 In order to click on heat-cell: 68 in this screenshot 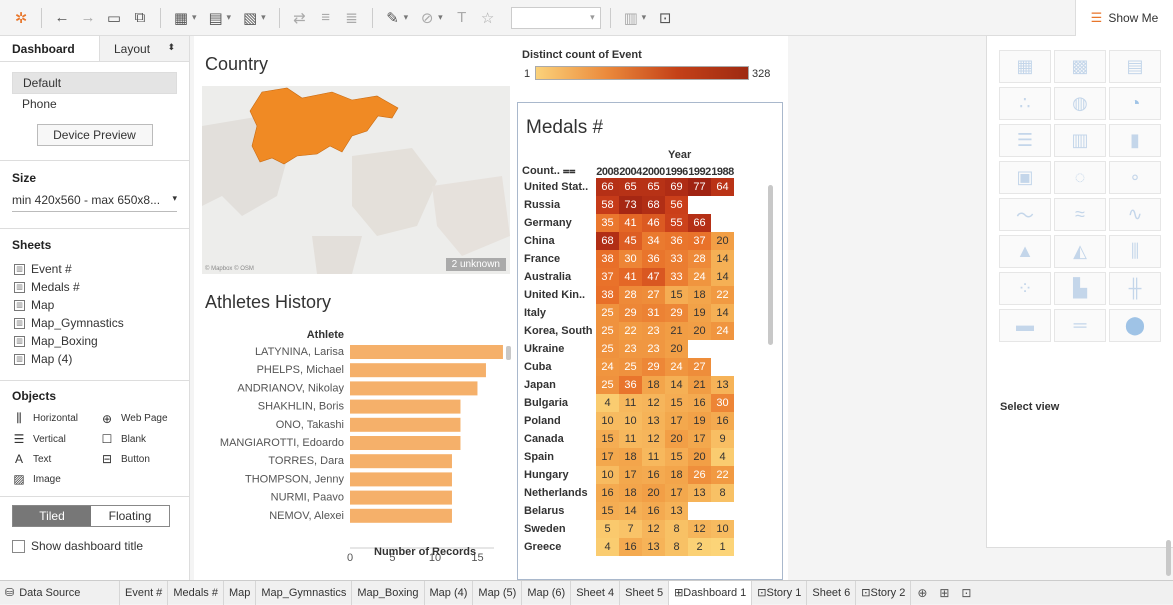, I will do `click(653, 205)`.